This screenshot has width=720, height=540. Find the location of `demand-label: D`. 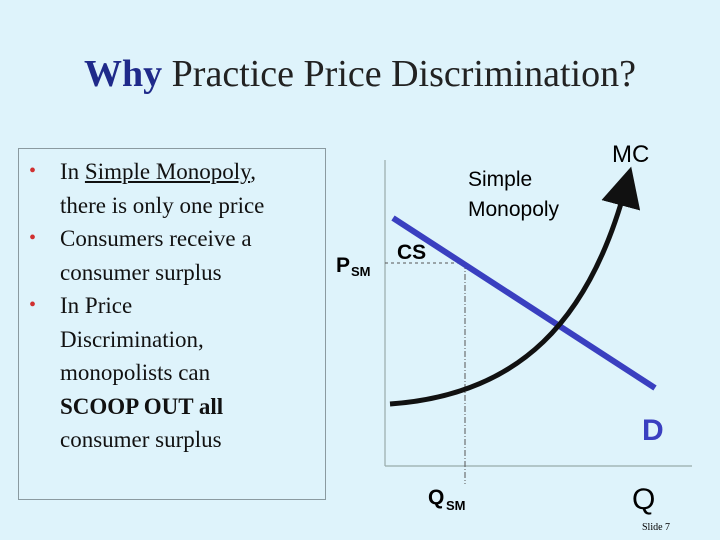

demand-label: D is located at coordinates (653, 430).